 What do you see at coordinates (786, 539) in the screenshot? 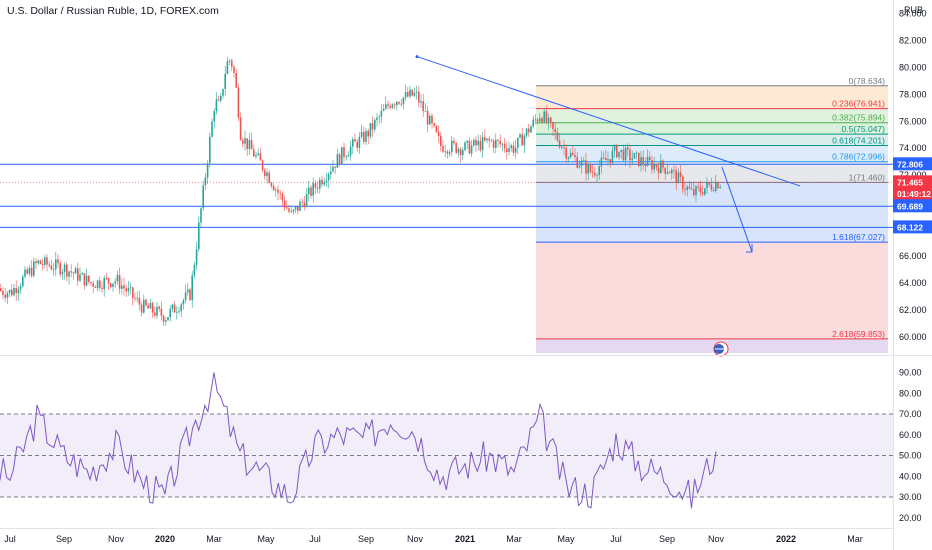
I see `time-tick-label: 2022` at bounding box center [786, 539].